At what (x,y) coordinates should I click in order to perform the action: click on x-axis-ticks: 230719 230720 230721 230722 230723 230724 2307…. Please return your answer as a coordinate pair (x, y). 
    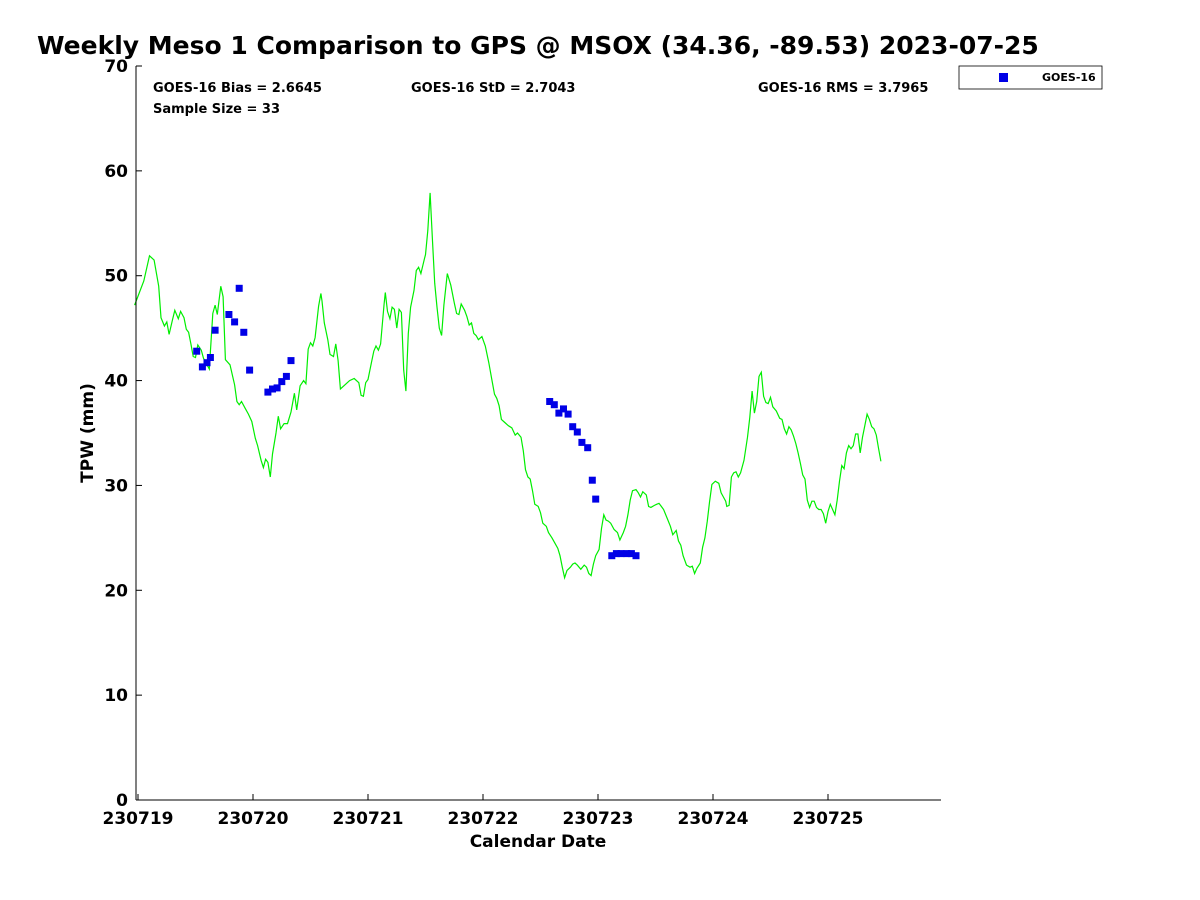
    Looking at the image, I should click on (483, 811).